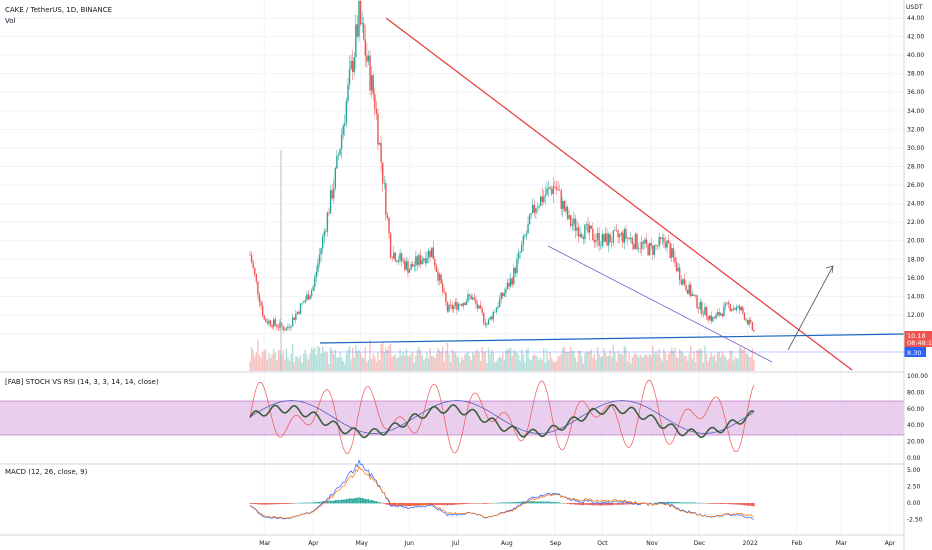  What do you see at coordinates (660, 304) in the screenshot?
I see `channel-line` at bounding box center [660, 304].